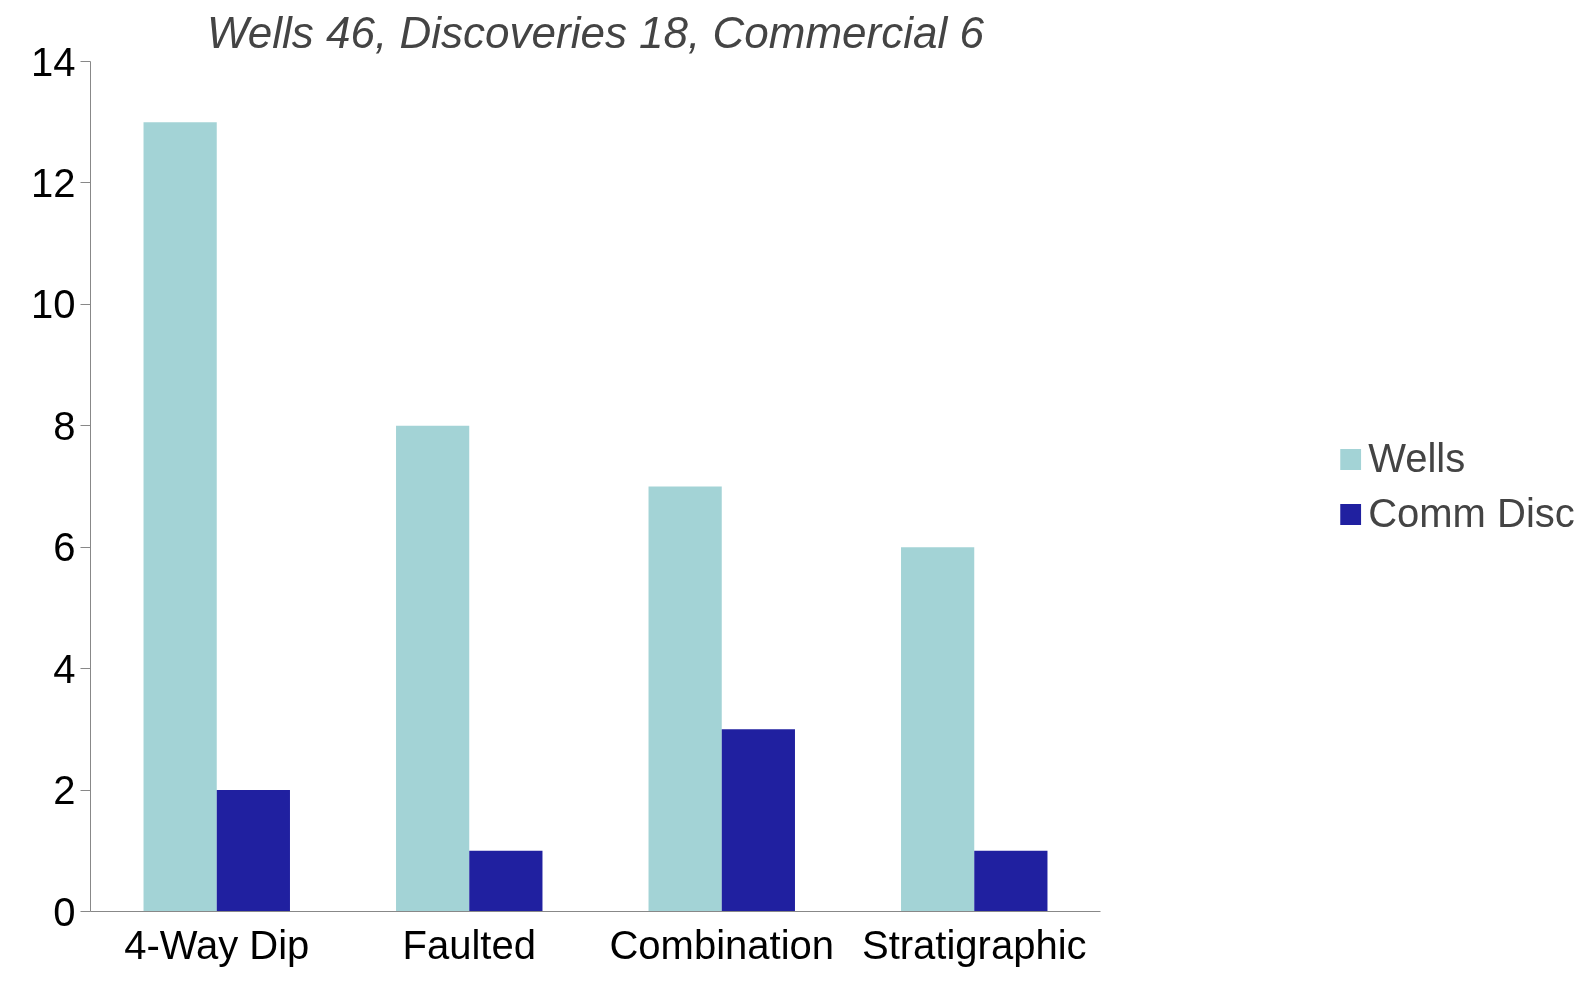 This screenshot has height=990, width=1575. What do you see at coordinates (64, 790) in the screenshot?
I see `y-tick-label: 2` at bounding box center [64, 790].